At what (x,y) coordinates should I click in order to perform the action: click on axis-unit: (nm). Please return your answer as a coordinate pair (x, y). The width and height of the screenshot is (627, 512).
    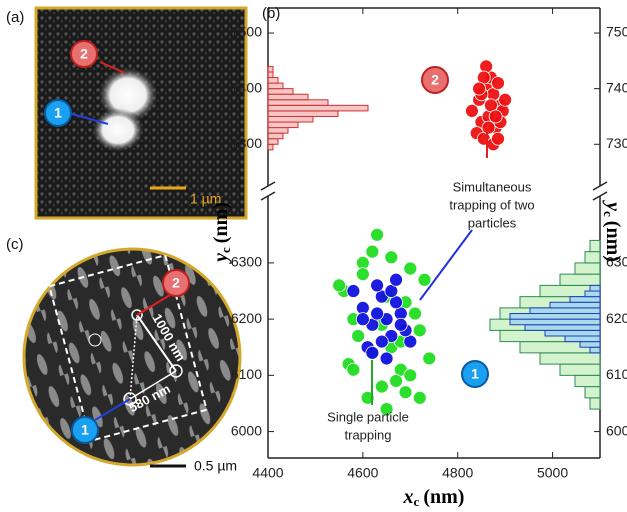
    Looking at the image, I should click on (443, 497).